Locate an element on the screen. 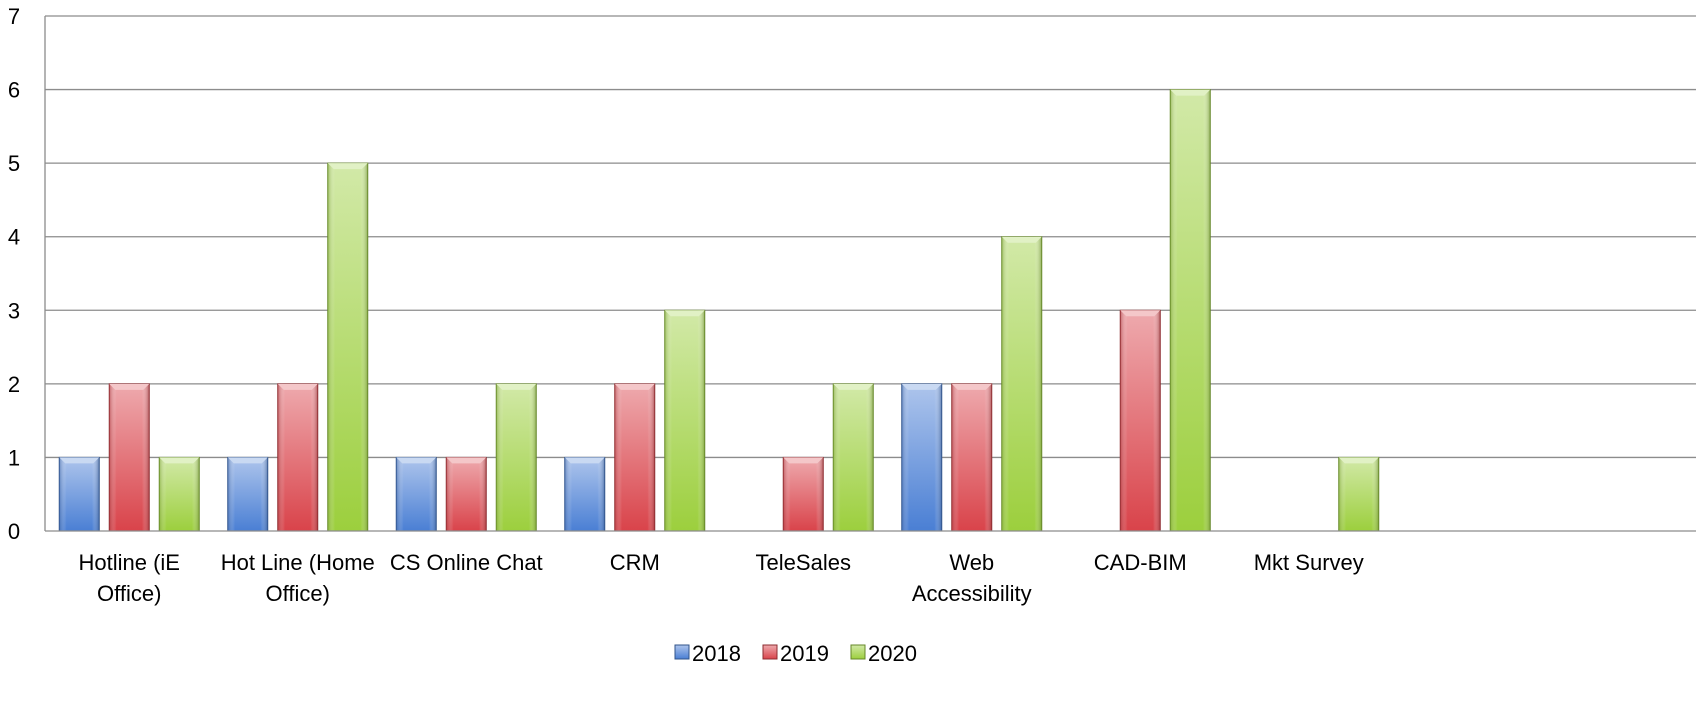  x-category-label: CS Online Chat is located at coordinates (466, 562).